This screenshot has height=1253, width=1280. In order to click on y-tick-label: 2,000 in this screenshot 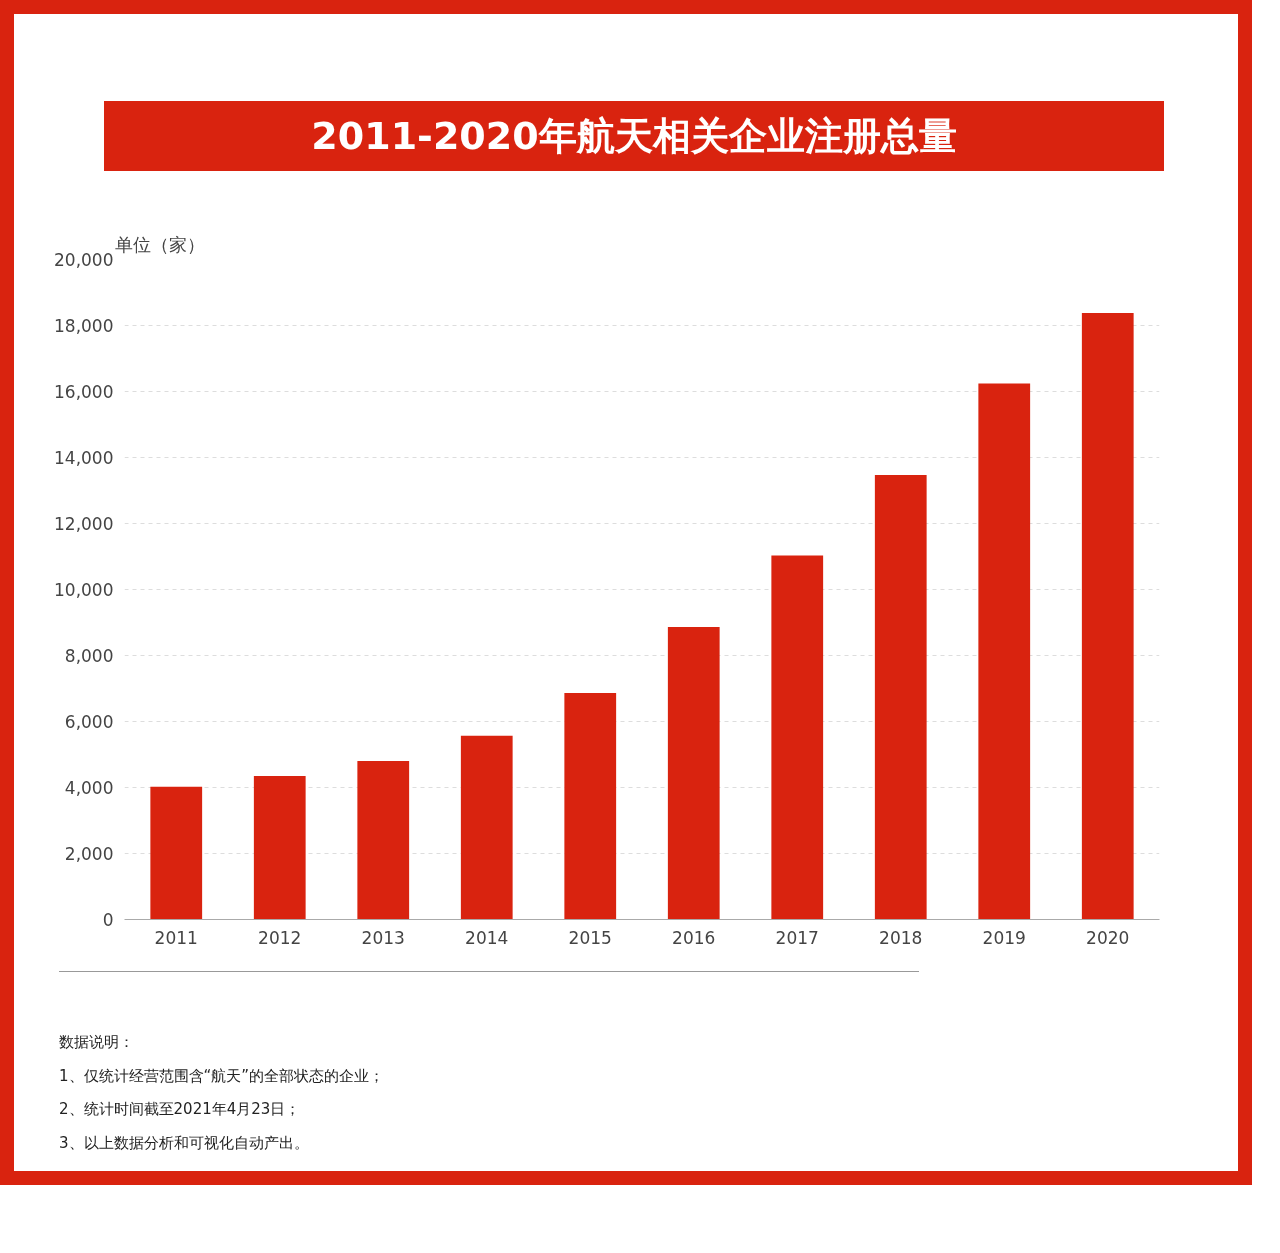, I will do `click(89, 854)`.